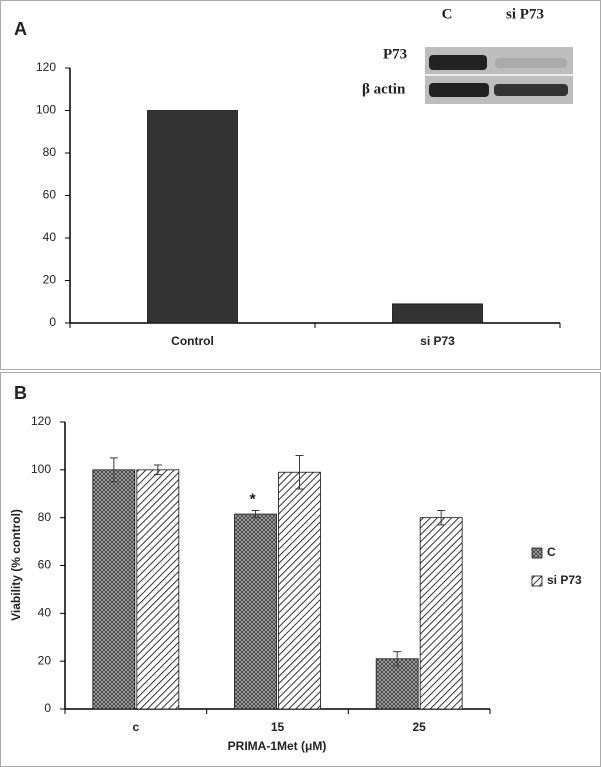 Image resolution: width=601 pixels, height=767 pixels. Describe the element at coordinates (20, 393) in the screenshot. I see `panel-label: B` at that location.